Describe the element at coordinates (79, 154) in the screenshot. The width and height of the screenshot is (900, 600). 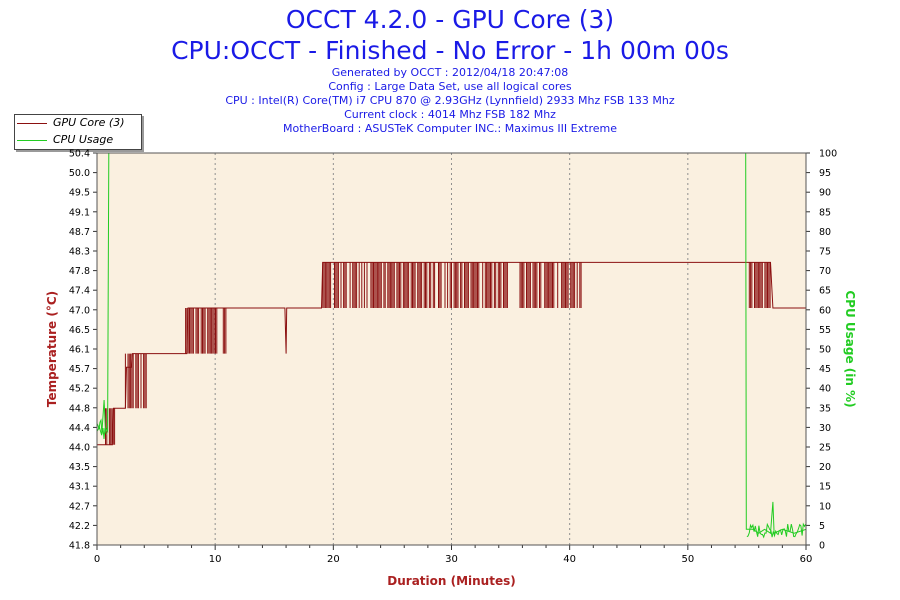
I see `y-left-tick-label: 50.4` at that location.